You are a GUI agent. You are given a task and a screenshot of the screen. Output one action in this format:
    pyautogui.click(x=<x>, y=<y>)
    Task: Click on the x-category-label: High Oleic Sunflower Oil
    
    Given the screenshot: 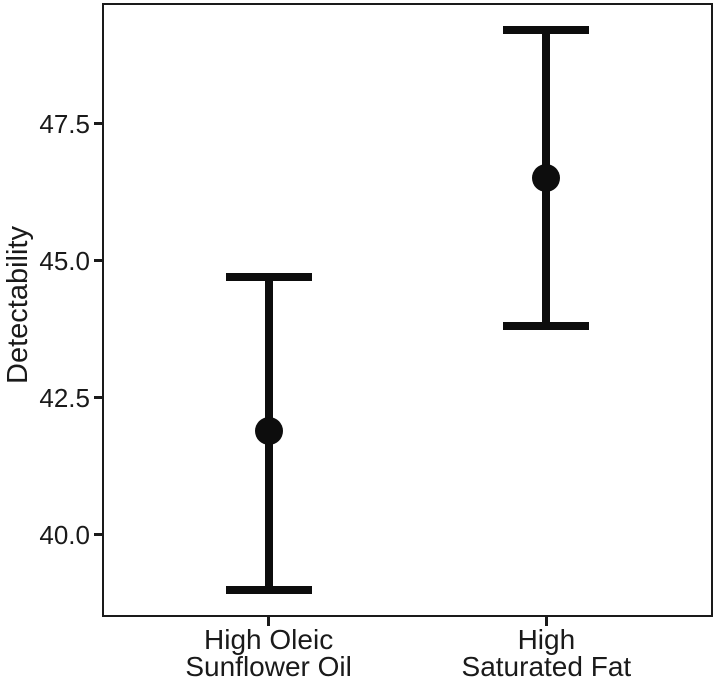 What is the action you would take?
    pyautogui.click(x=269, y=652)
    